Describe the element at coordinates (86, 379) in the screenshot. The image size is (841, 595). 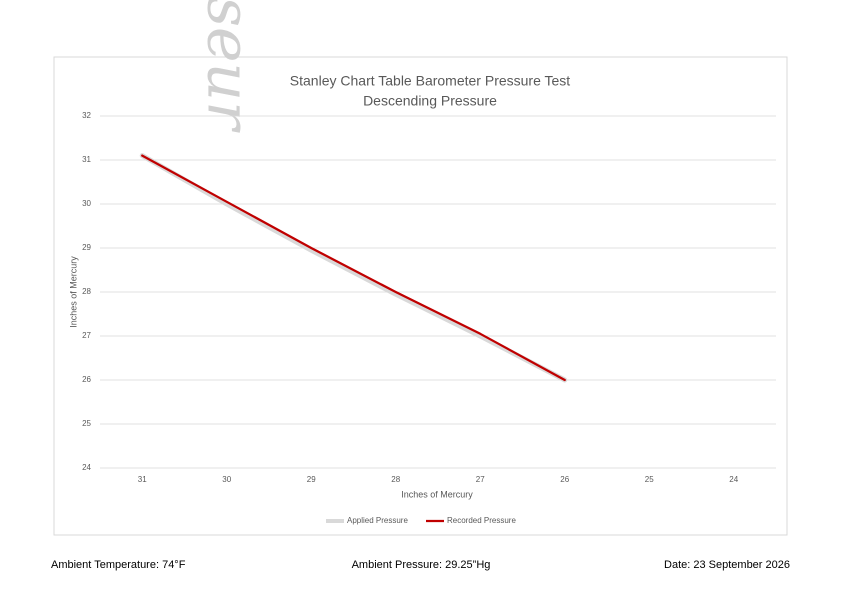
I see `y-tick-label: 26` at that location.